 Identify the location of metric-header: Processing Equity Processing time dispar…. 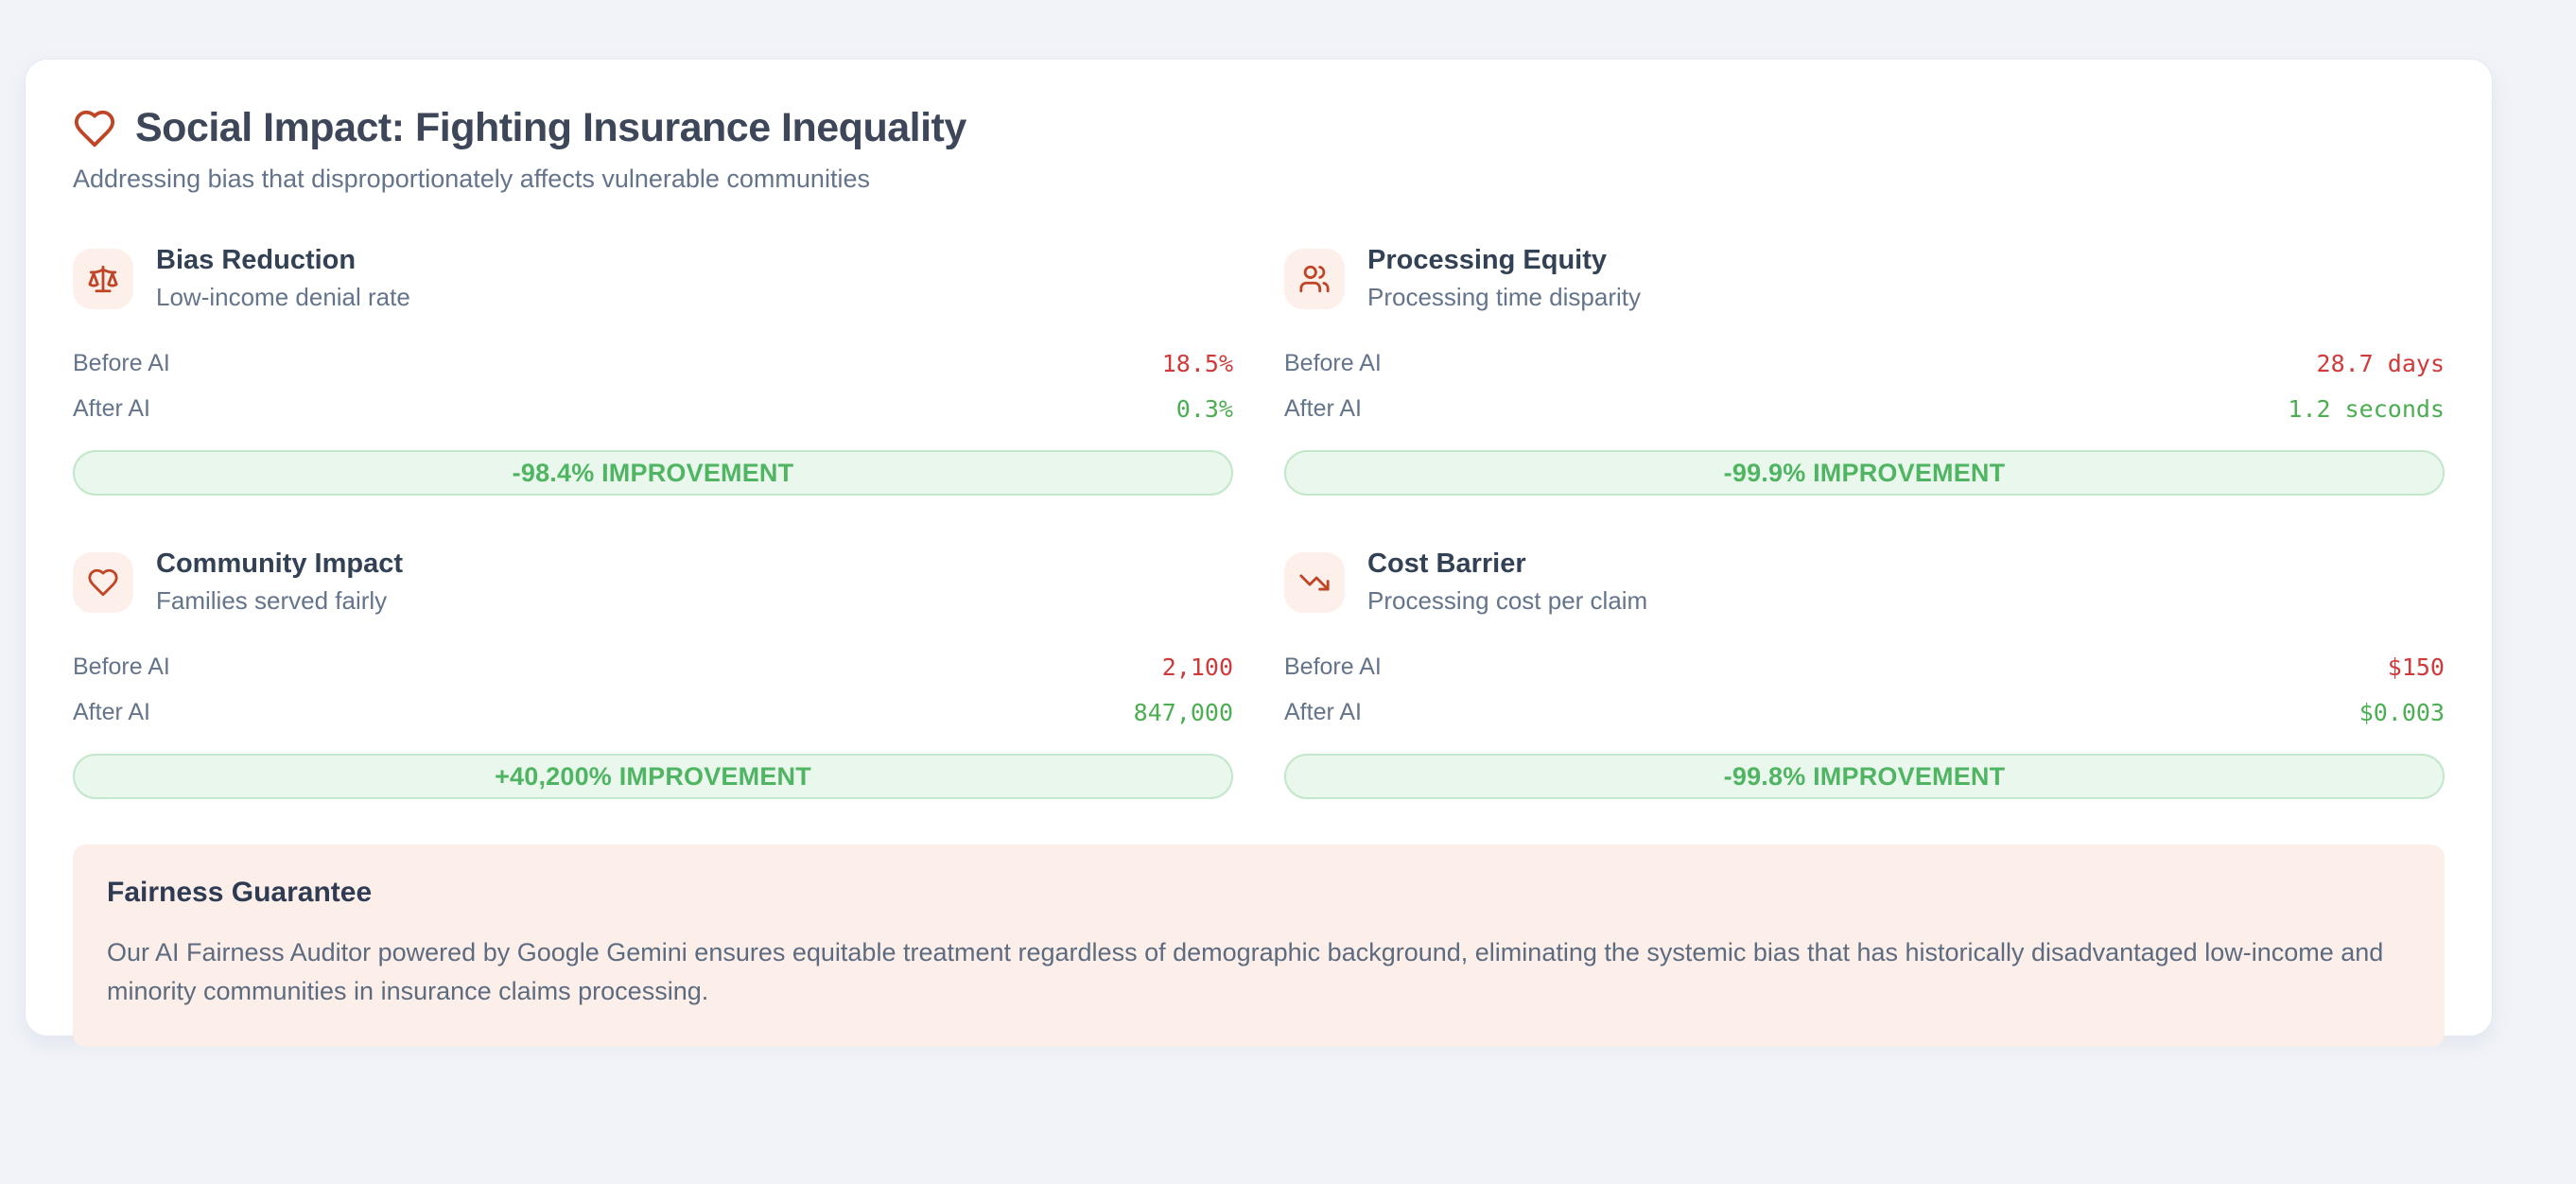
(1864, 278).